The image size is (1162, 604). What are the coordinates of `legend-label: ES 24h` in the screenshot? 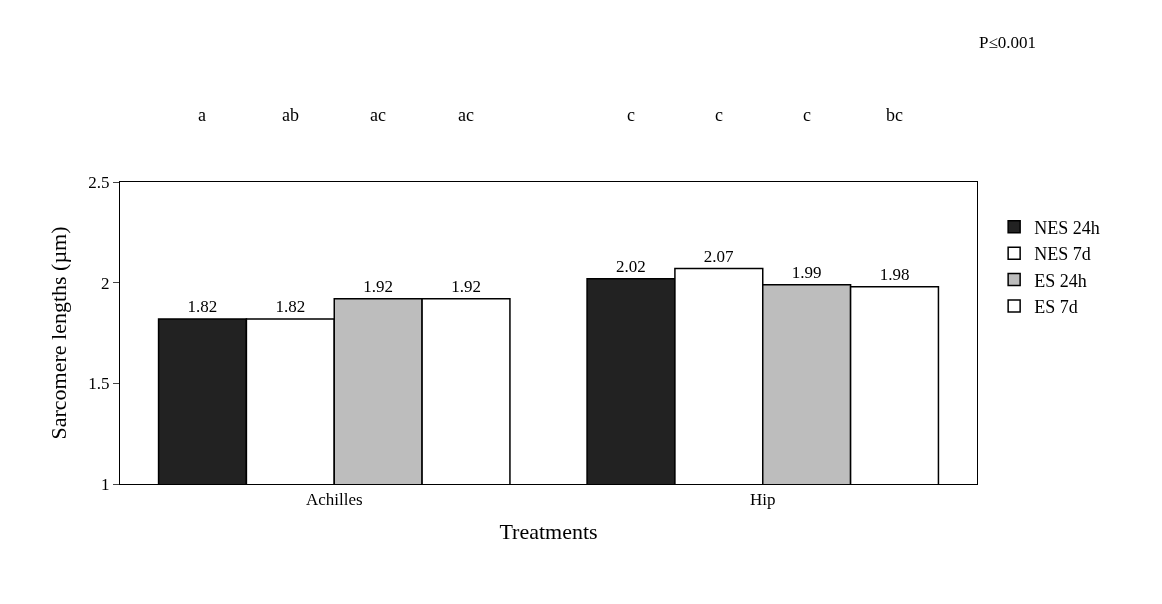 It's located at (1060, 280).